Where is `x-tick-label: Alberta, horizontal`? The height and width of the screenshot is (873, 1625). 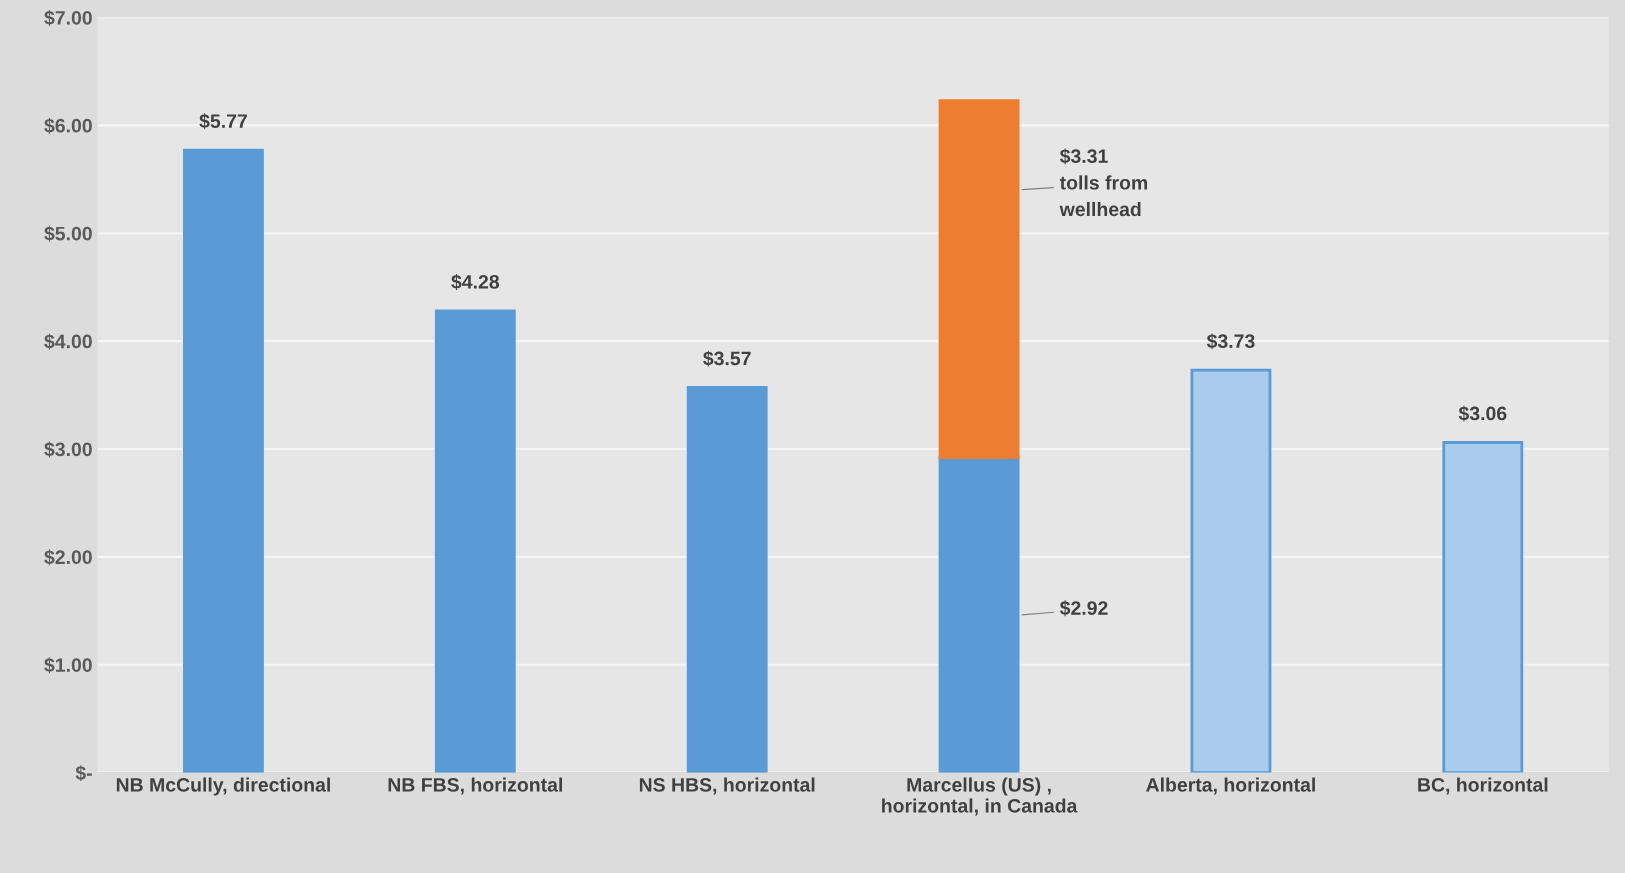
x-tick-label: Alberta, horizontal is located at coordinates (1230, 786).